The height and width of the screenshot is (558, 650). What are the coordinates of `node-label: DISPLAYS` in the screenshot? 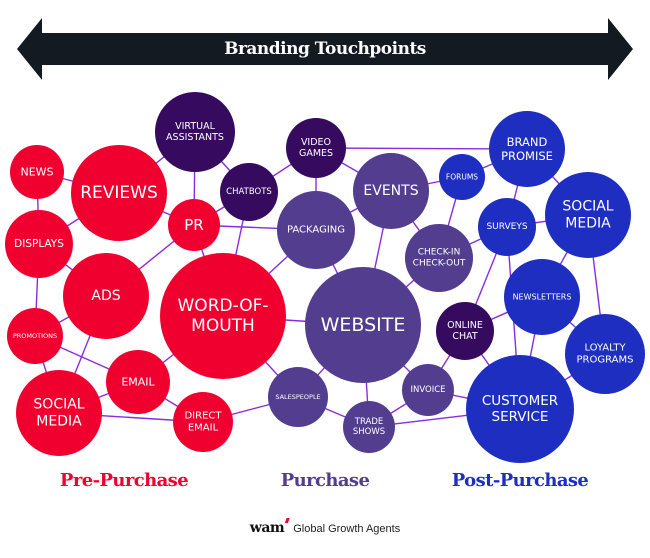 It's located at (39, 244).